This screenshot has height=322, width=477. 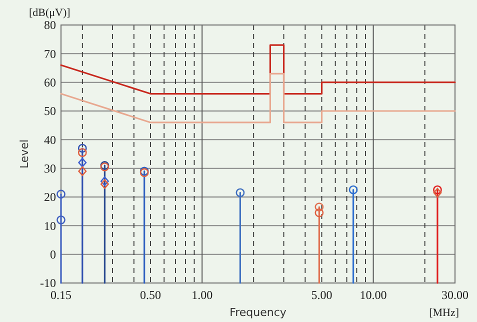 I want to click on x-tick-label: 0.50, so click(x=151, y=295).